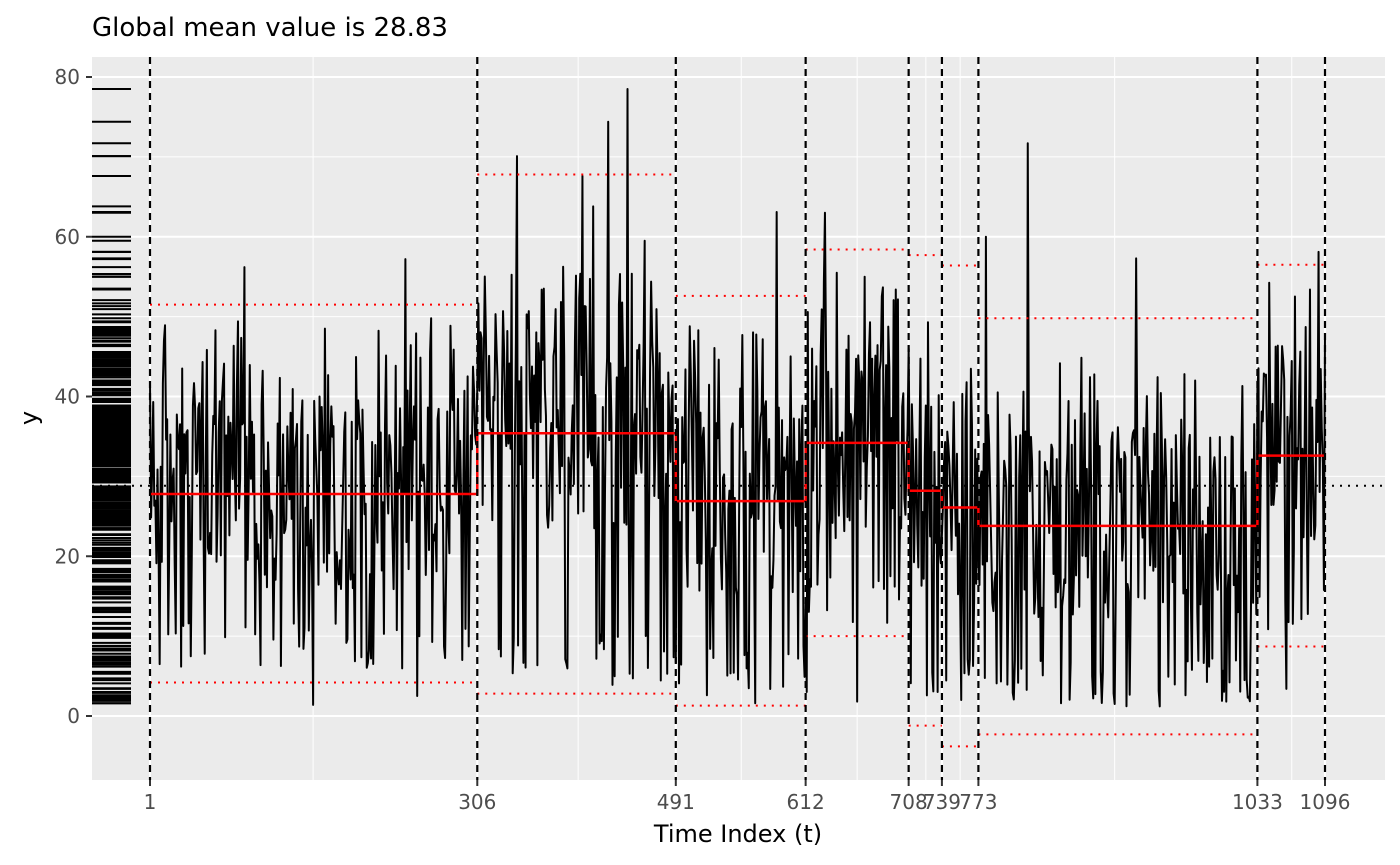  Describe the element at coordinates (909, 802) in the screenshot. I see `x-tick-label: 708` at that location.